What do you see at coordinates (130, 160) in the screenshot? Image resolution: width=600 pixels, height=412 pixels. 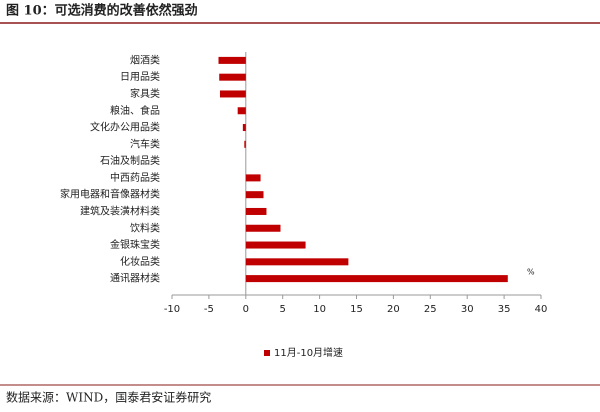 I see `y-tick-label: 石油及制品类` at bounding box center [130, 160].